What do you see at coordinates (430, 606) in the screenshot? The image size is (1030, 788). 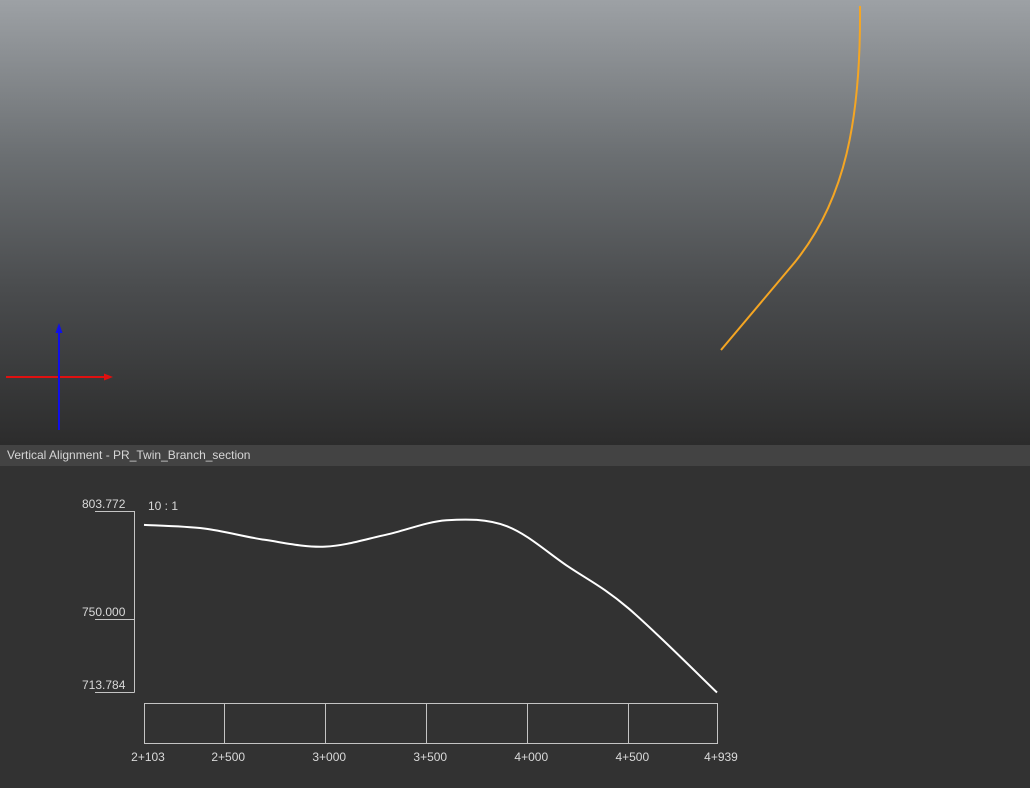 I see `vertical-profile-line` at bounding box center [430, 606].